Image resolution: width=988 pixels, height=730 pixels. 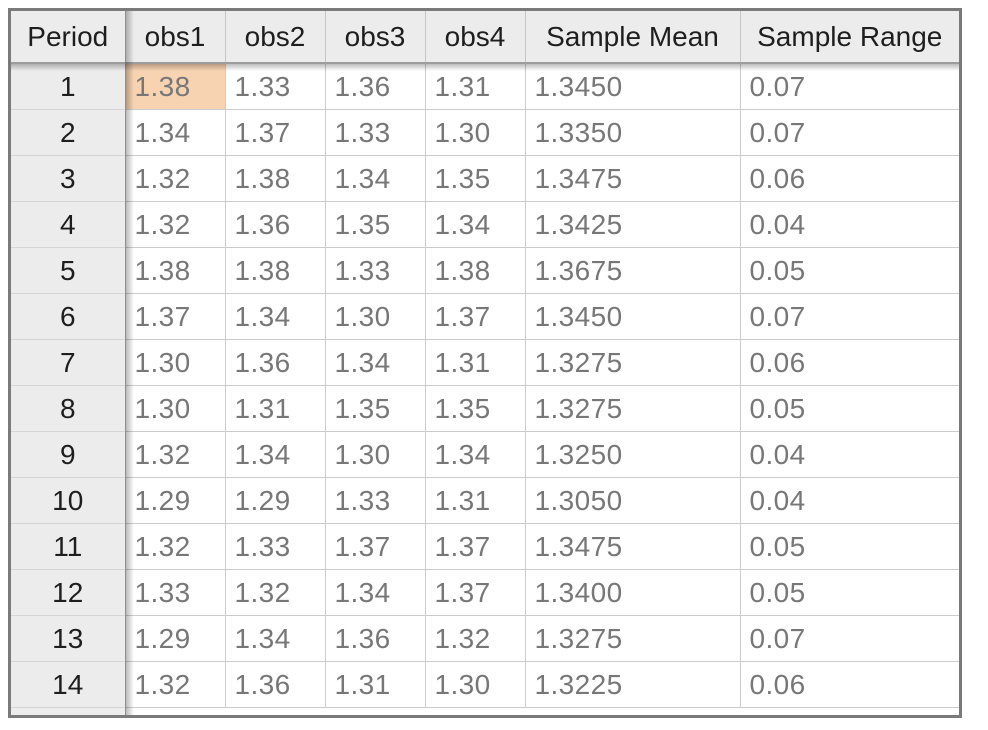 What do you see at coordinates (275, 37) in the screenshot?
I see `column-header-obs2: obs2` at bounding box center [275, 37].